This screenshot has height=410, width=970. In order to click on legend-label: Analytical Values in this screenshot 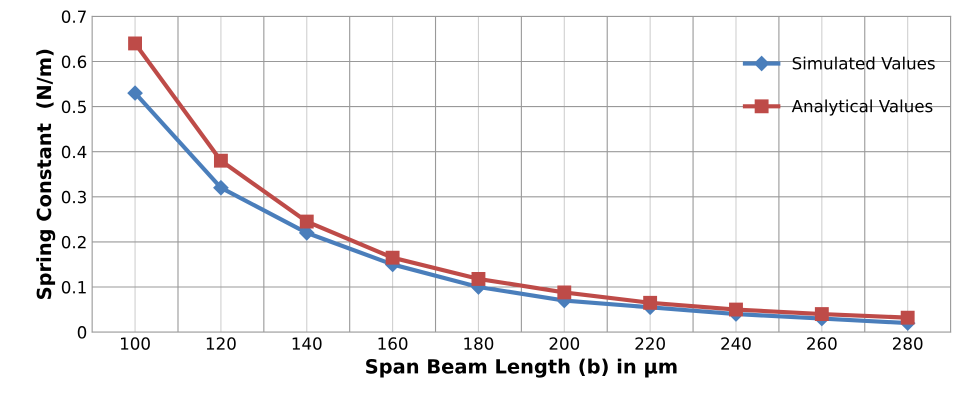, I will do `click(862, 107)`.